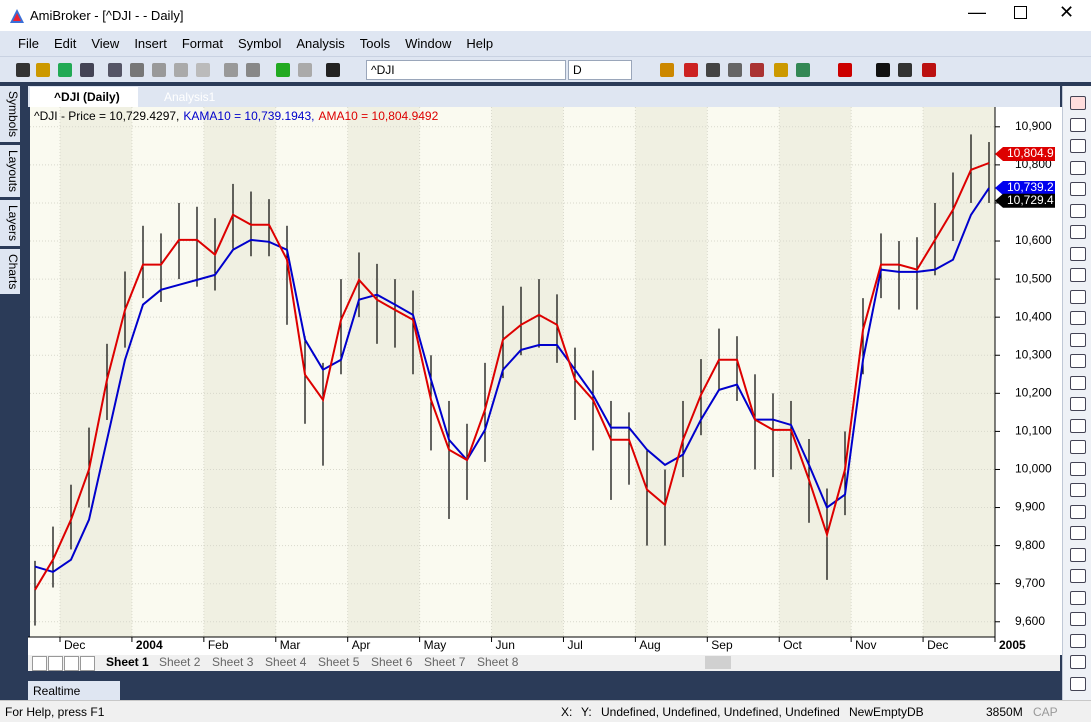 The height and width of the screenshot is (722, 1091). I want to click on sheet-tab: Sheet 2, so click(180, 662).